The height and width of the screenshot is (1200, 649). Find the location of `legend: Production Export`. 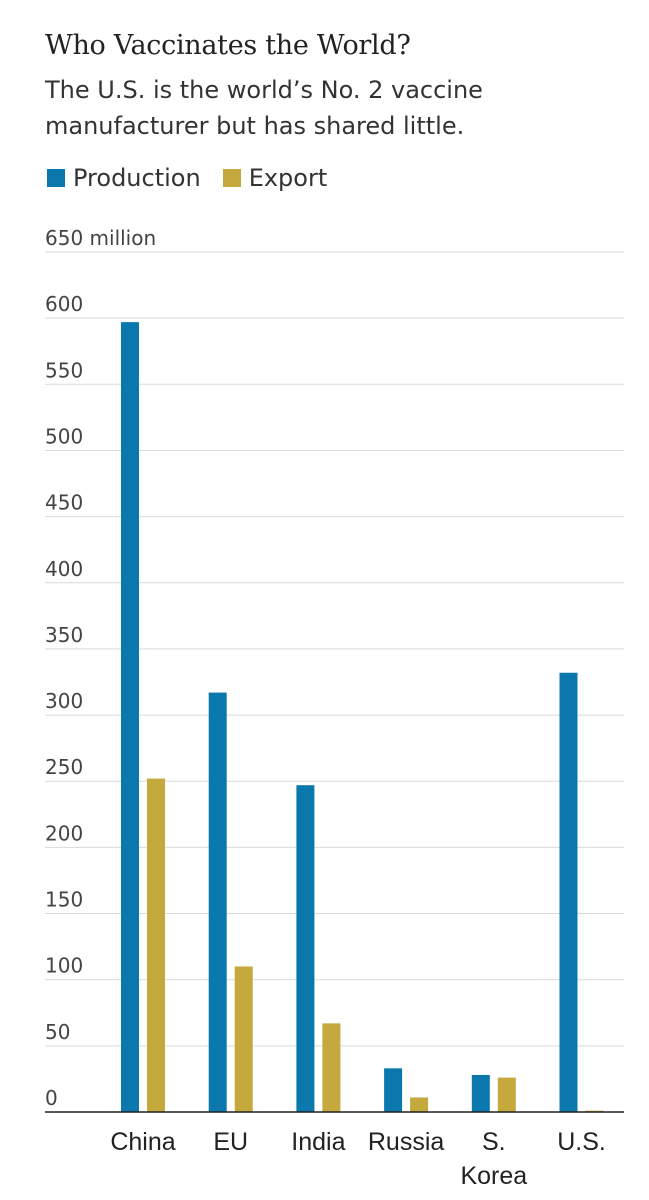

legend: Production Export is located at coordinates (198, 178).